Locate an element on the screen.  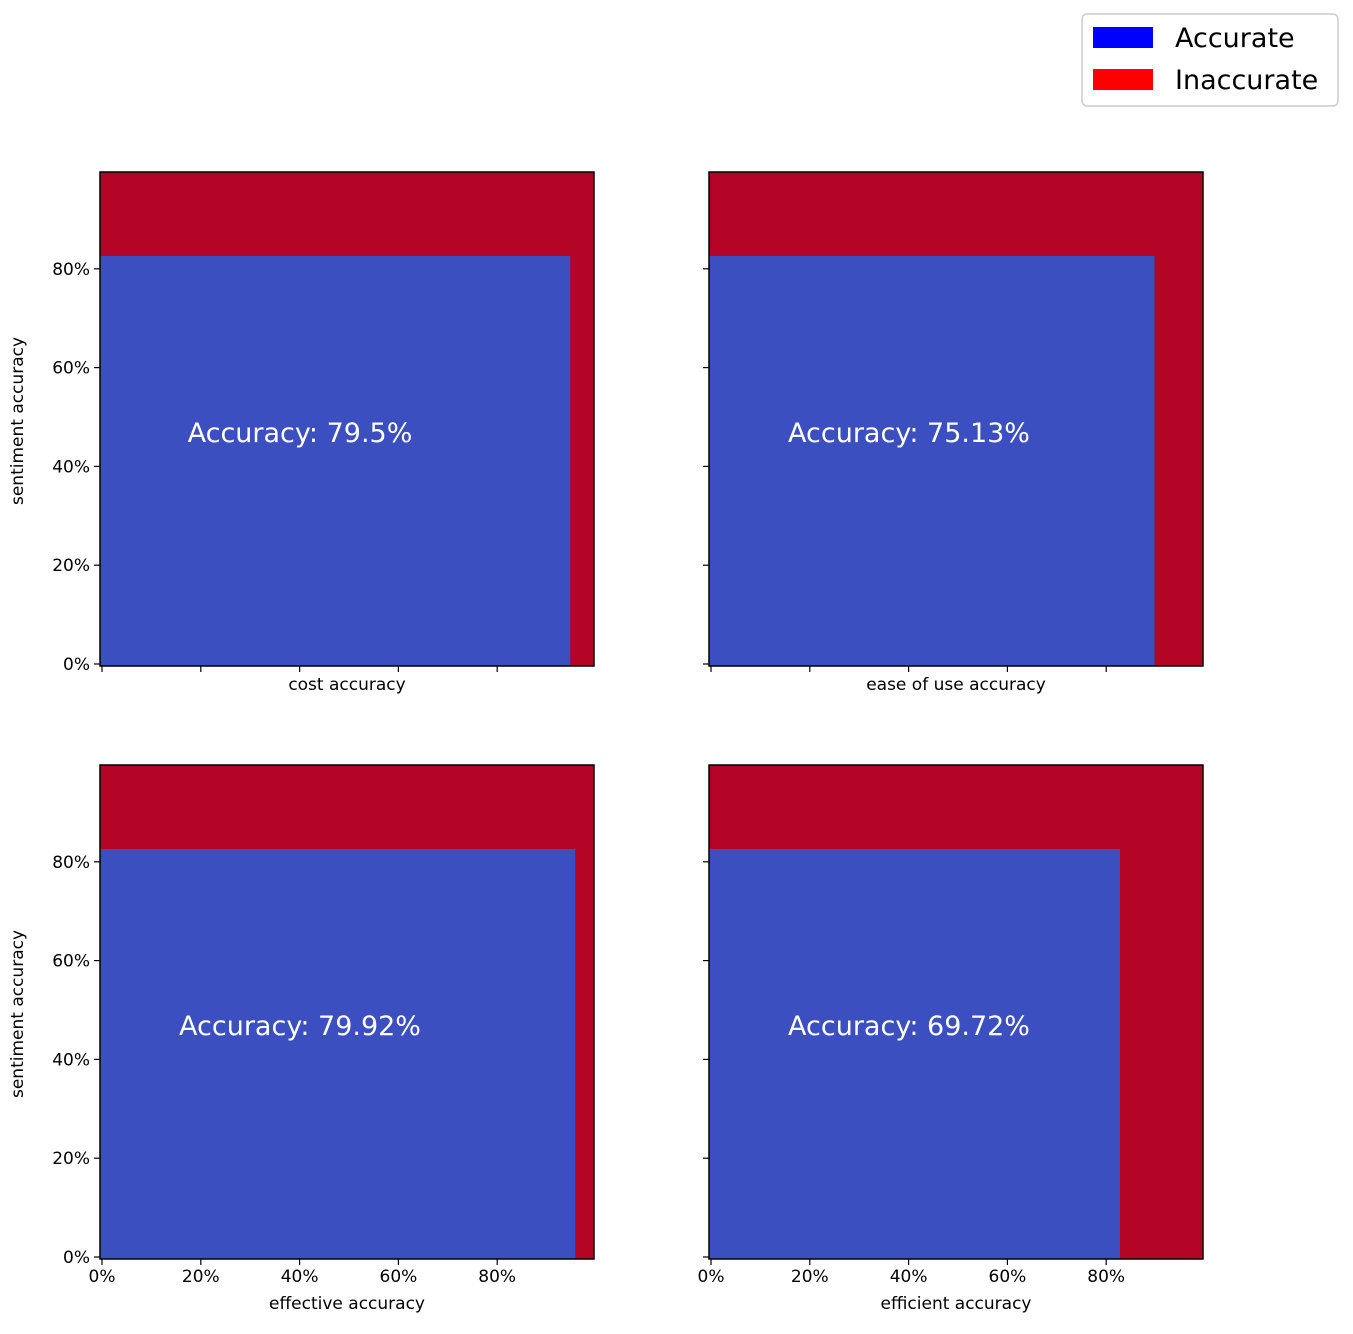
accuracy-annotation: Accuracy: 79.5% is located at coordinates (300, 433).